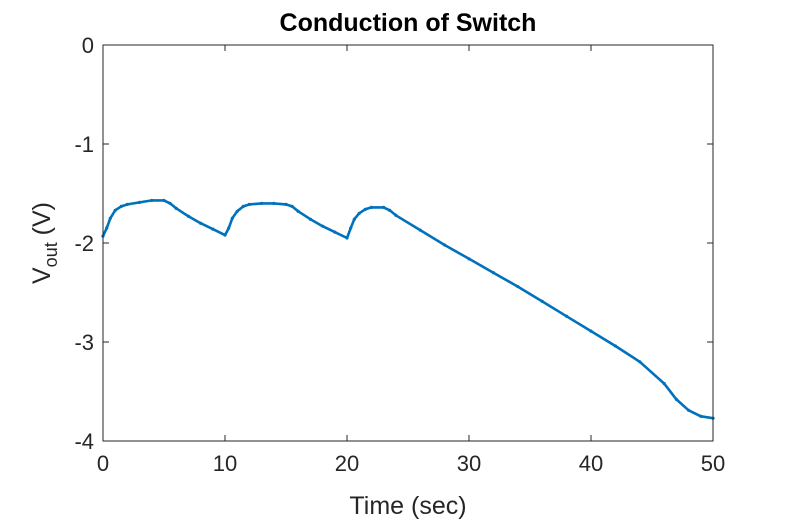 Image resolution: width=789 pixels, height=522 pixels. I want to click on y-axis-label-unit: (V), so click(42, 222).